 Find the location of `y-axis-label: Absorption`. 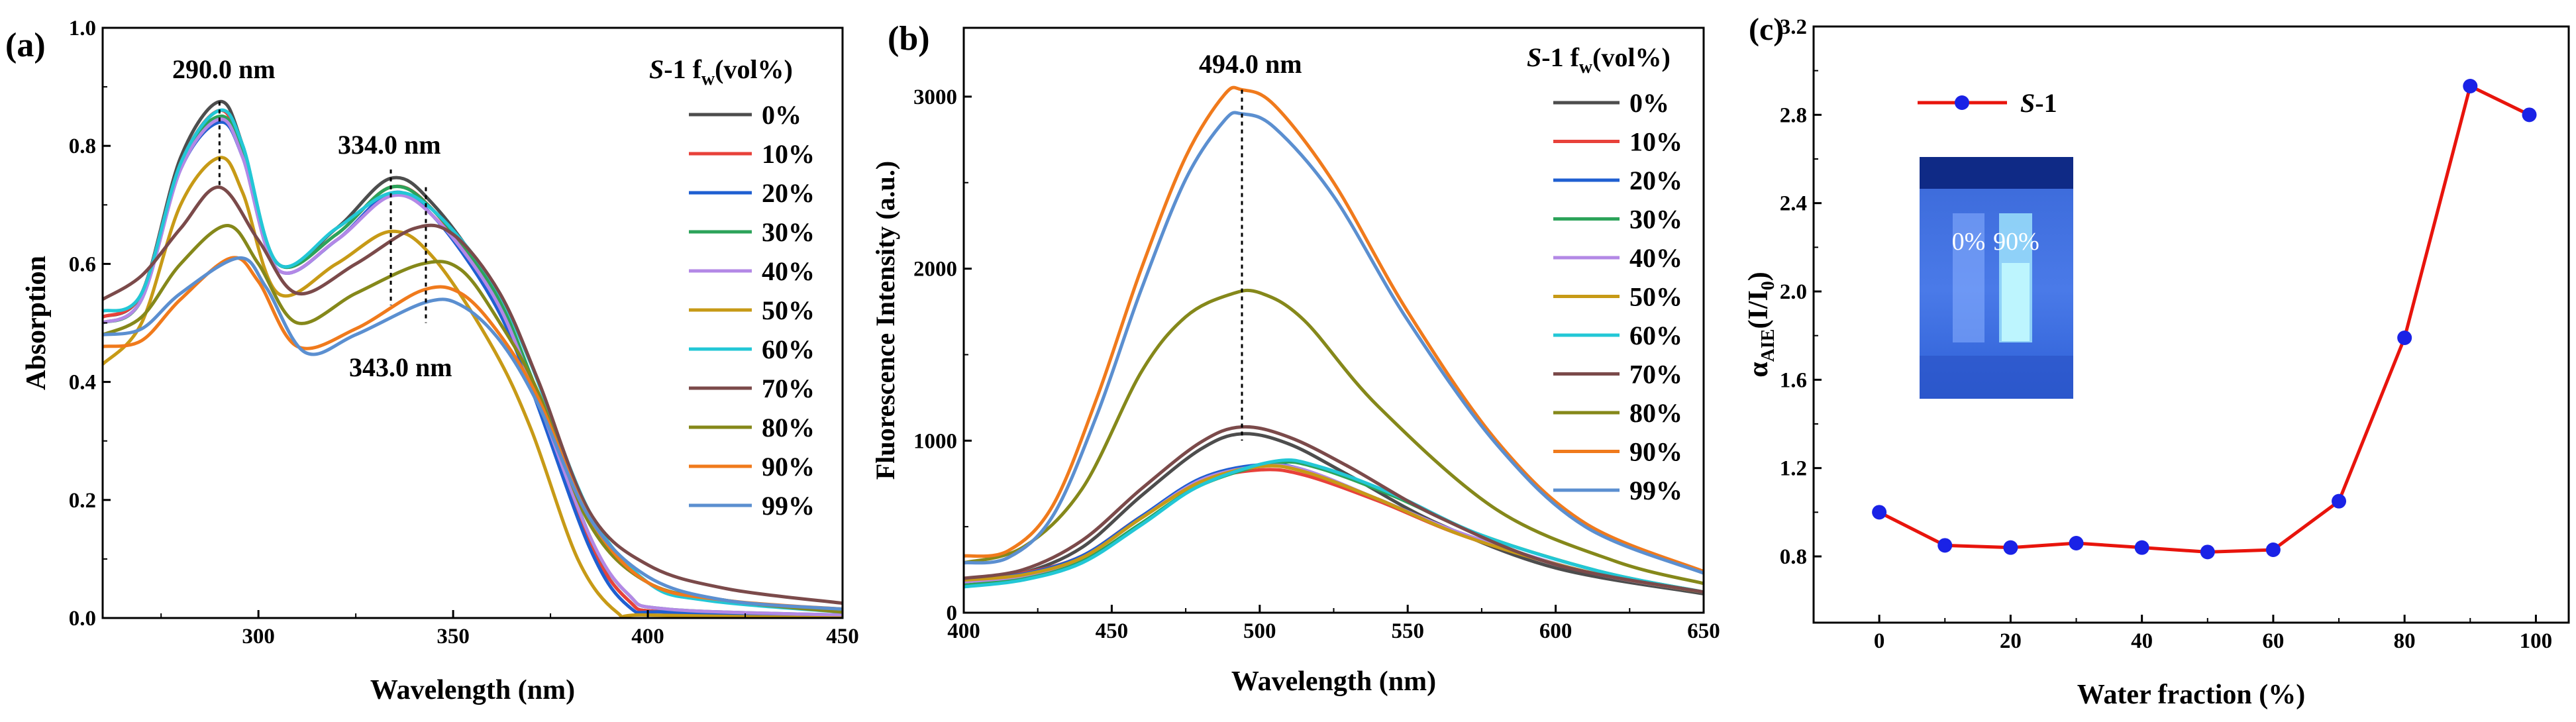

y-axis-label: Absorption is located at coordinates (36, 323).